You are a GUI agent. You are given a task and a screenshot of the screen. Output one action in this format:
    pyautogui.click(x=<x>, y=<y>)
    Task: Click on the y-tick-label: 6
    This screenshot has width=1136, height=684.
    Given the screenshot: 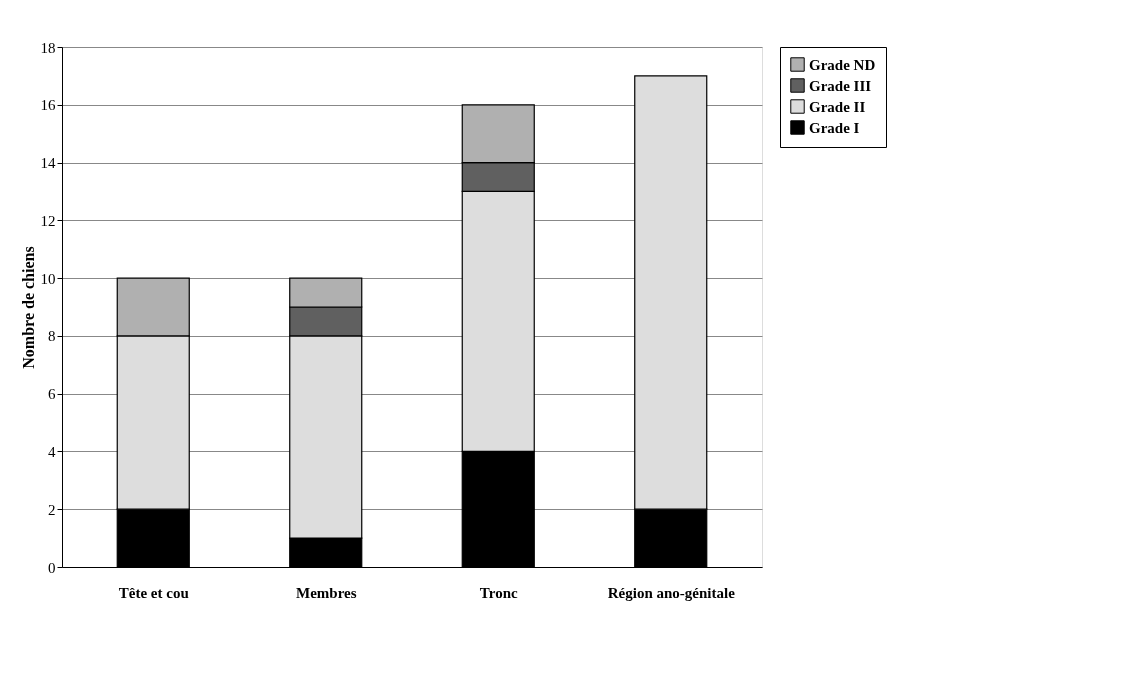 What is the action you would take?
    pyautogui.click(x=52, y=394)
    